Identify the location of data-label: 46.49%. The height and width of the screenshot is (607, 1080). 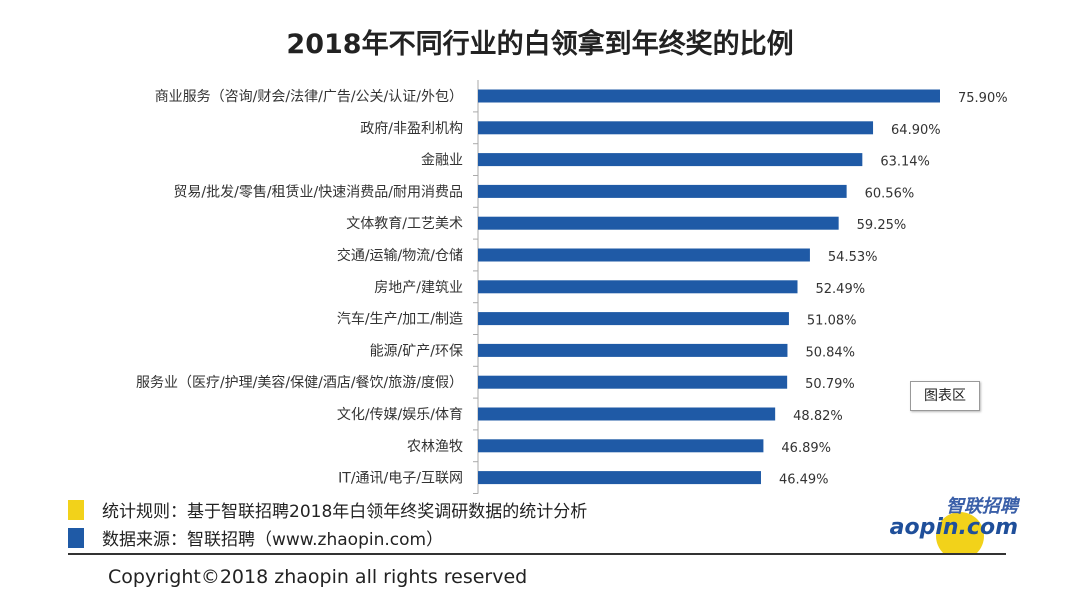
(804, 480).